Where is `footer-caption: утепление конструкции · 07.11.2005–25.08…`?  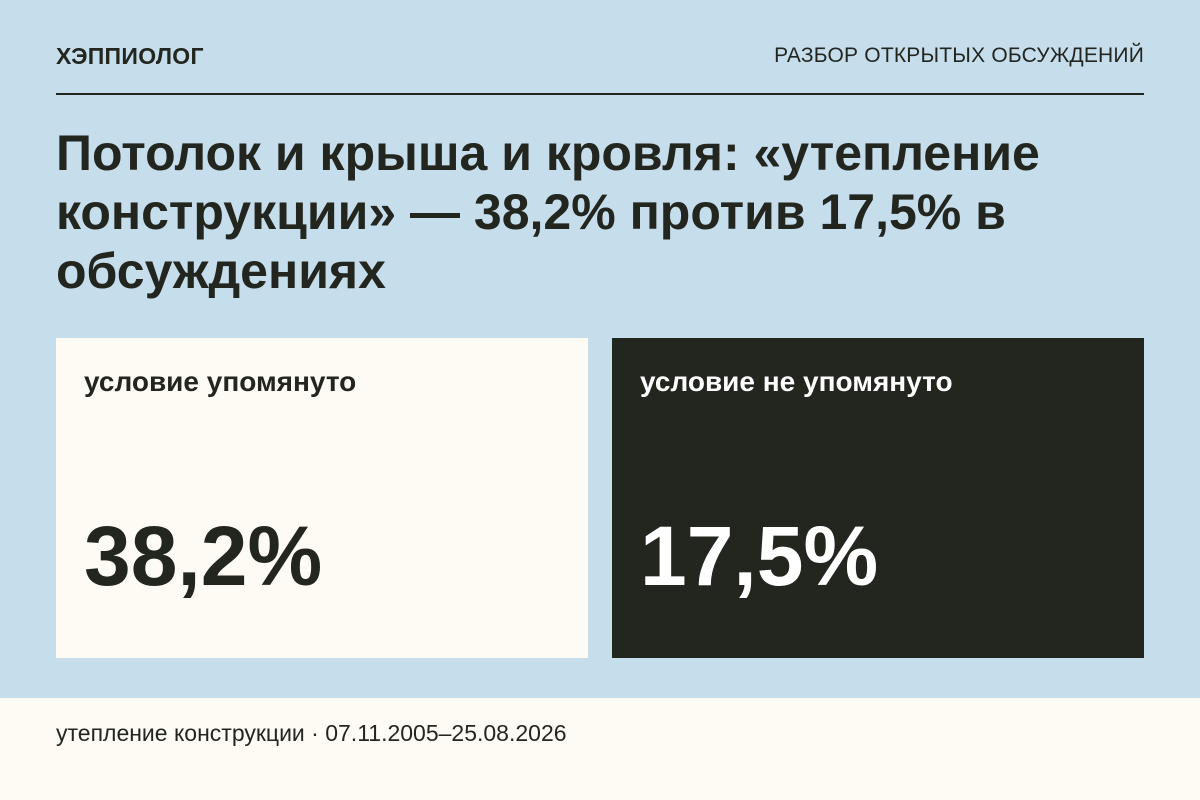
footer-caption: утепление конструкции · 07.11.2005–25.08… is located at coordinates (311, 733).